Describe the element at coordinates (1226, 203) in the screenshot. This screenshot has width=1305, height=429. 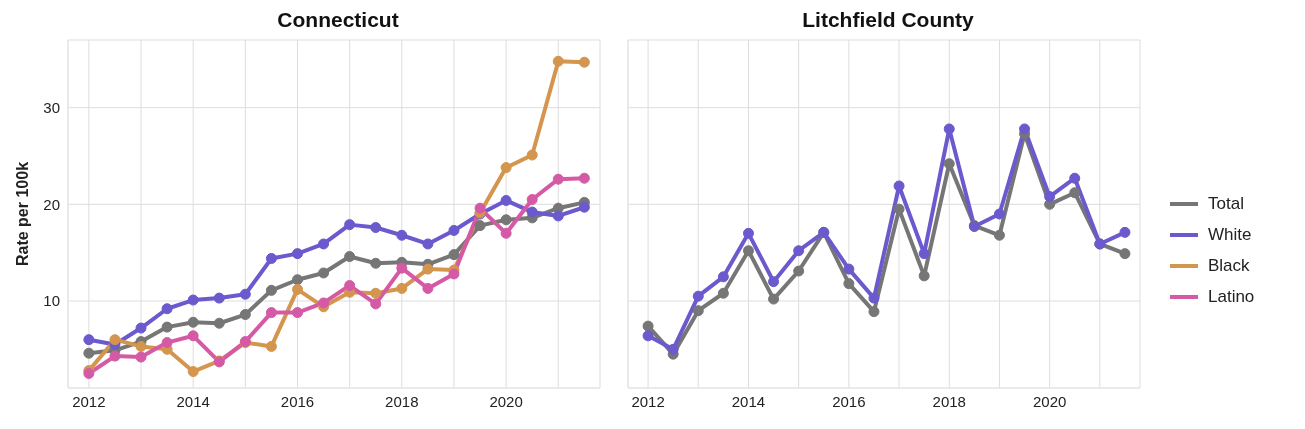
I see `legend-label: Total` at that location.